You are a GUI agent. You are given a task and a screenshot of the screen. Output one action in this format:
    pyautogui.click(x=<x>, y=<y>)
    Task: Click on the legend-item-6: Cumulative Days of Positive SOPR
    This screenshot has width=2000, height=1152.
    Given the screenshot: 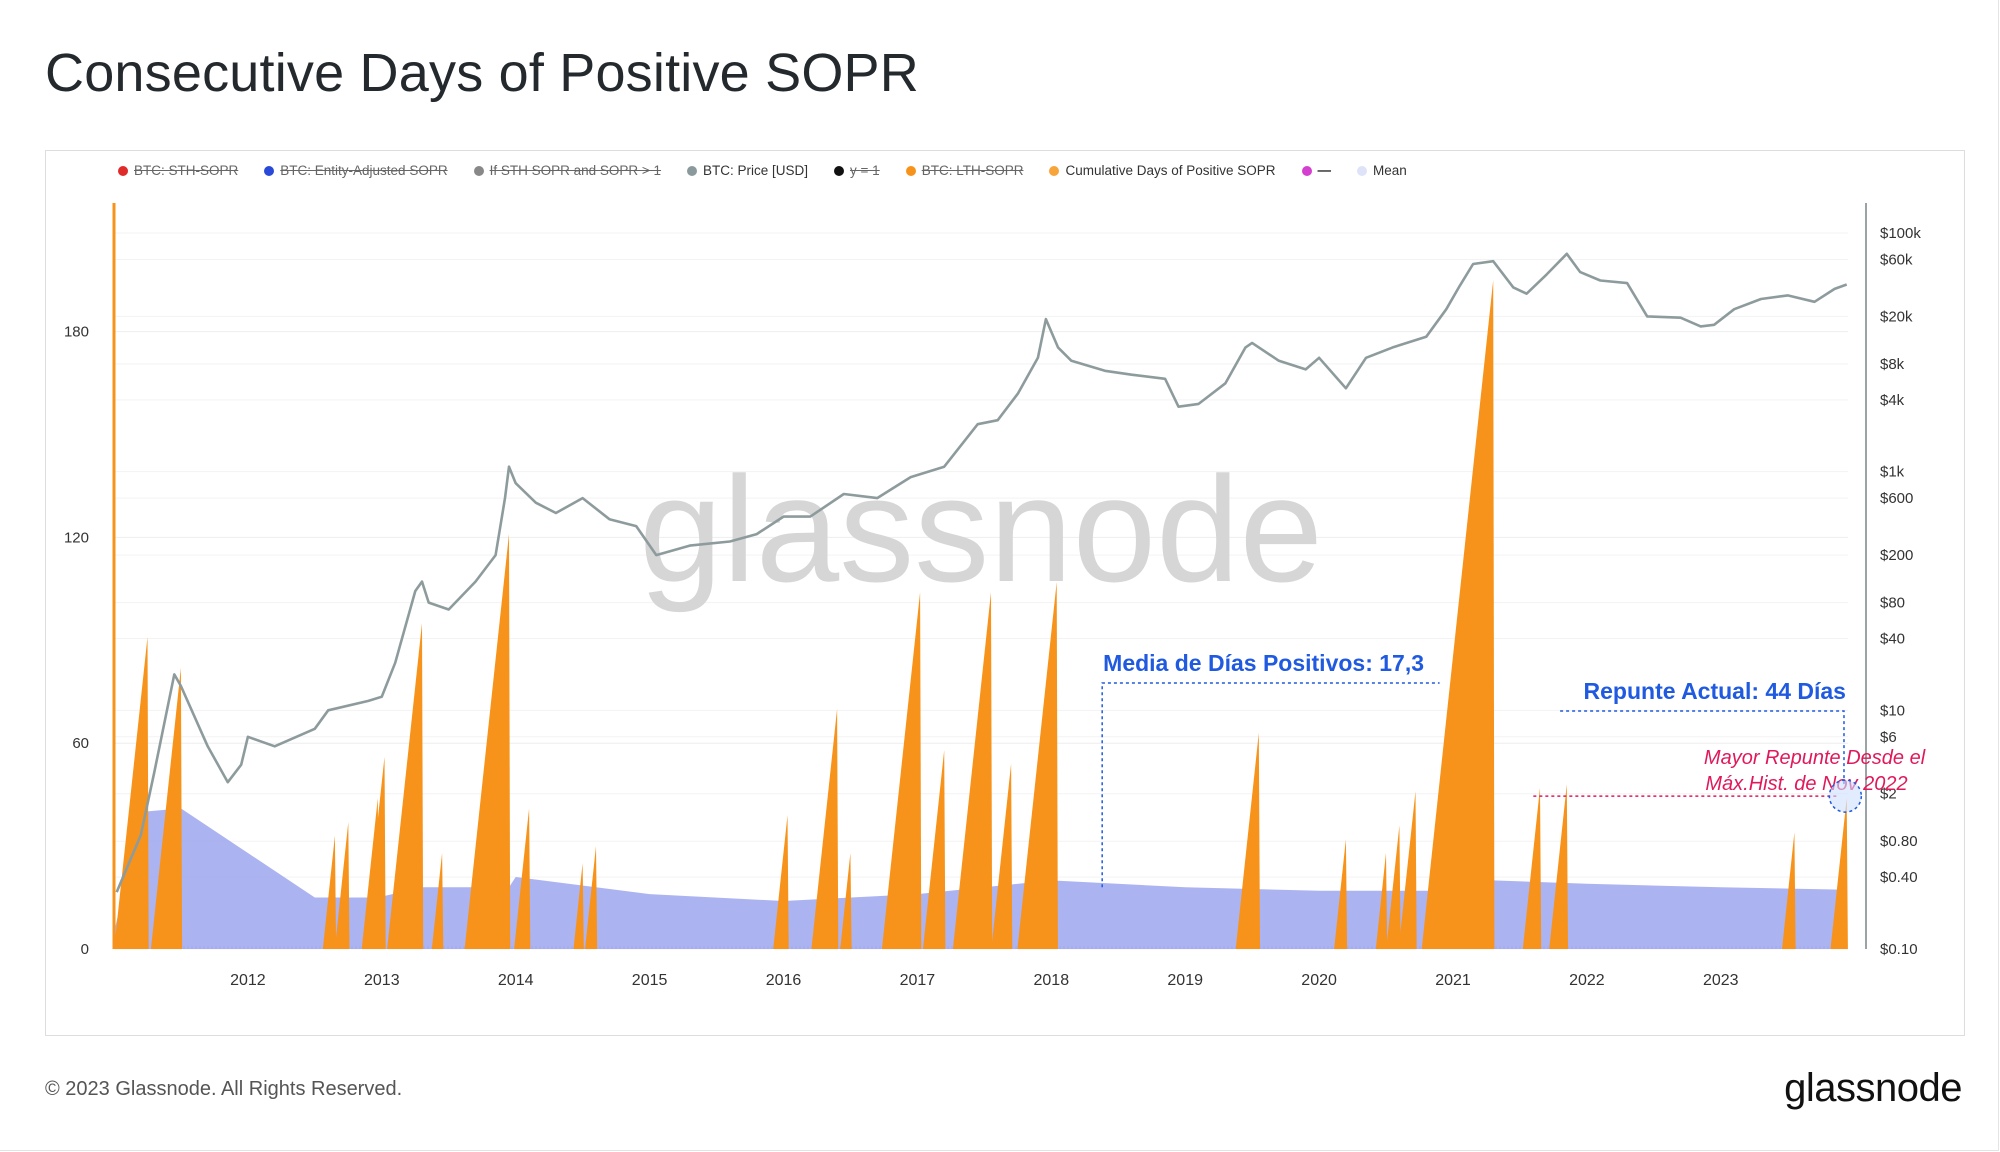 What is the action you would take?
    pyautogui.click(x=1162, y=170)
    